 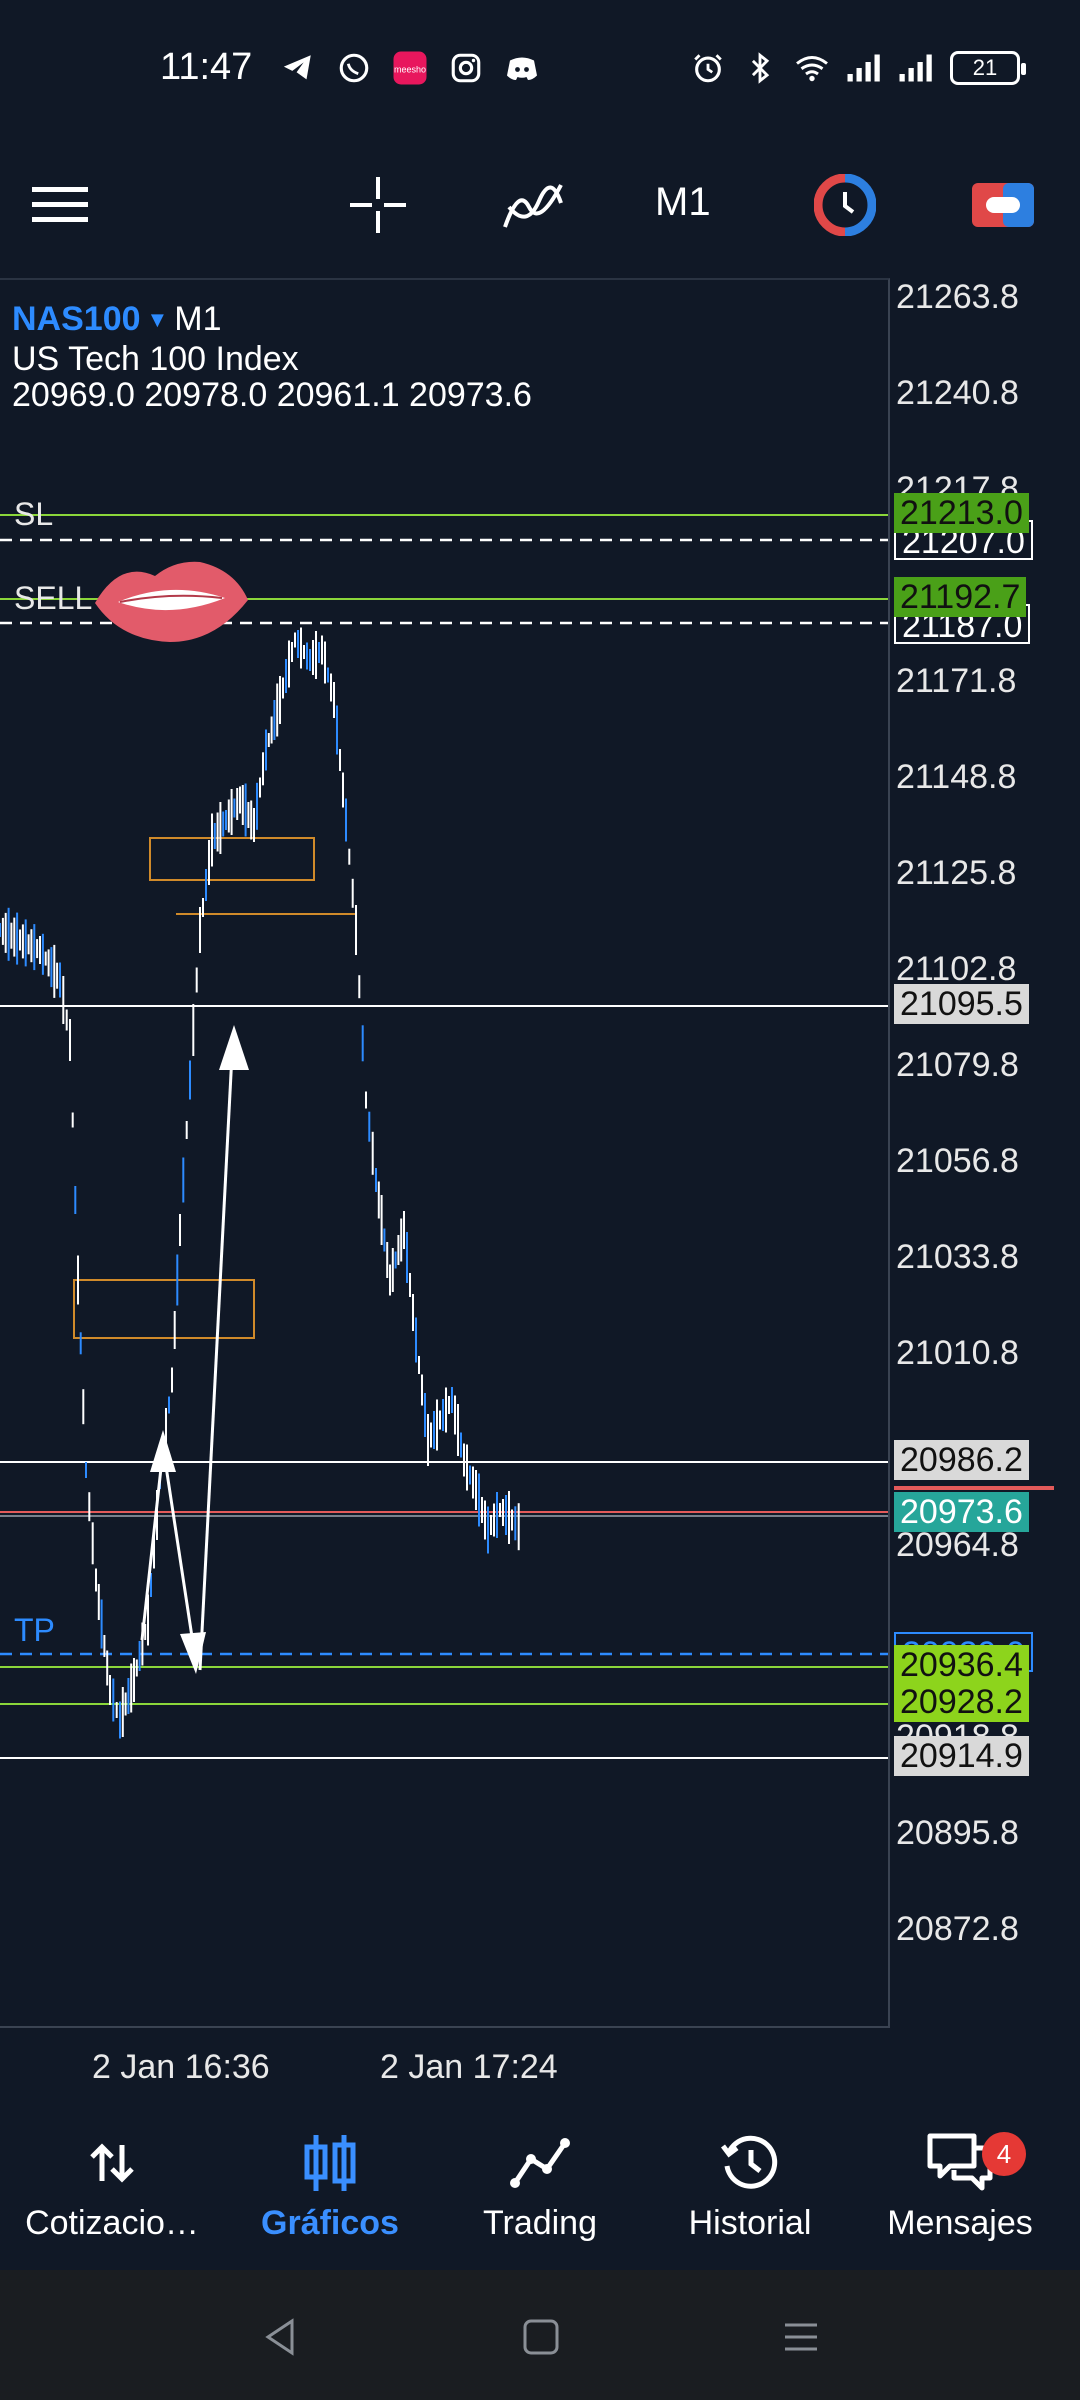 I want to click on trade-toggle-icon, so click(x=1003, y=205).